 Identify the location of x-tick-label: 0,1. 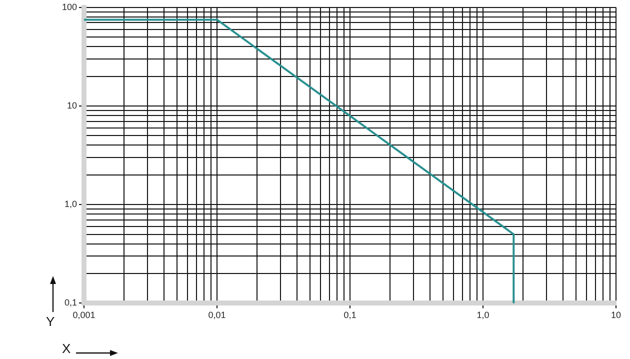
(350, 315).